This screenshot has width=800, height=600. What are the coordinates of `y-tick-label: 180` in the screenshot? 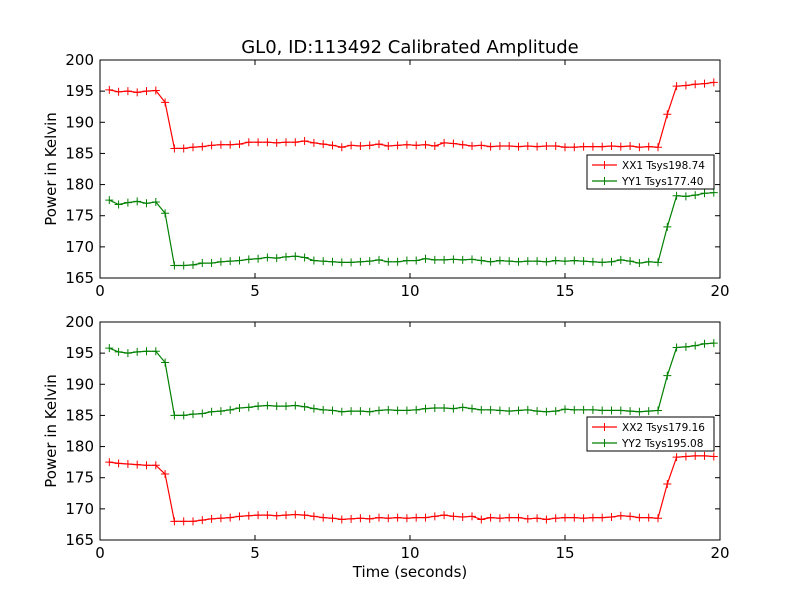 It's located at (79, 185).